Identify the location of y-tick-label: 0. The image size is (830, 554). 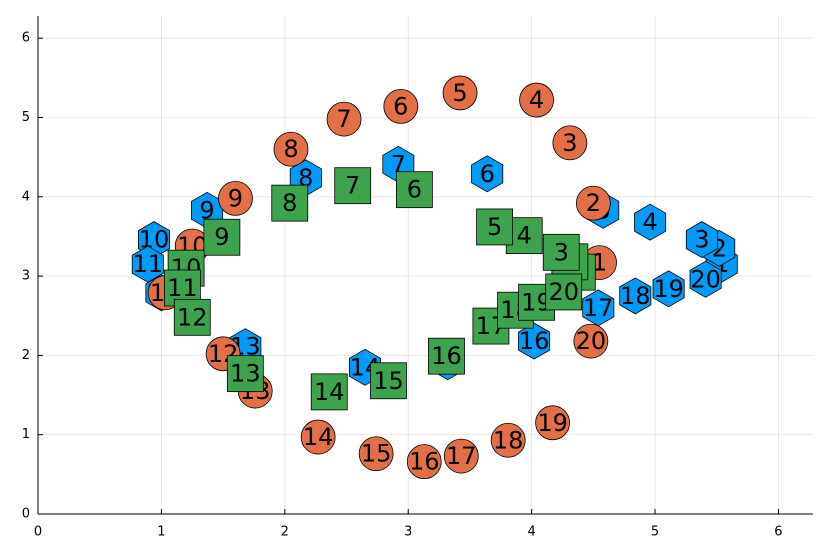
(26, 514).